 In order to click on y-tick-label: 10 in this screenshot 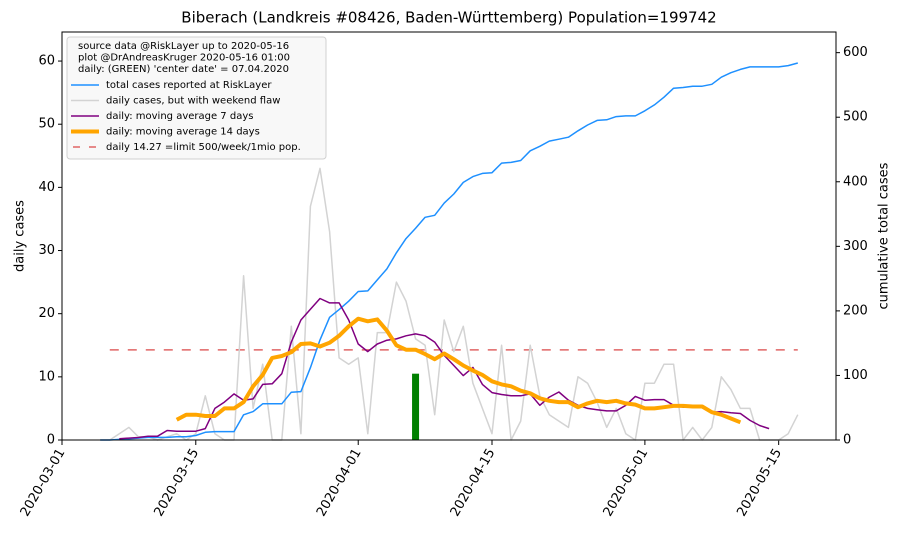, I will do `click(46, 376)`.